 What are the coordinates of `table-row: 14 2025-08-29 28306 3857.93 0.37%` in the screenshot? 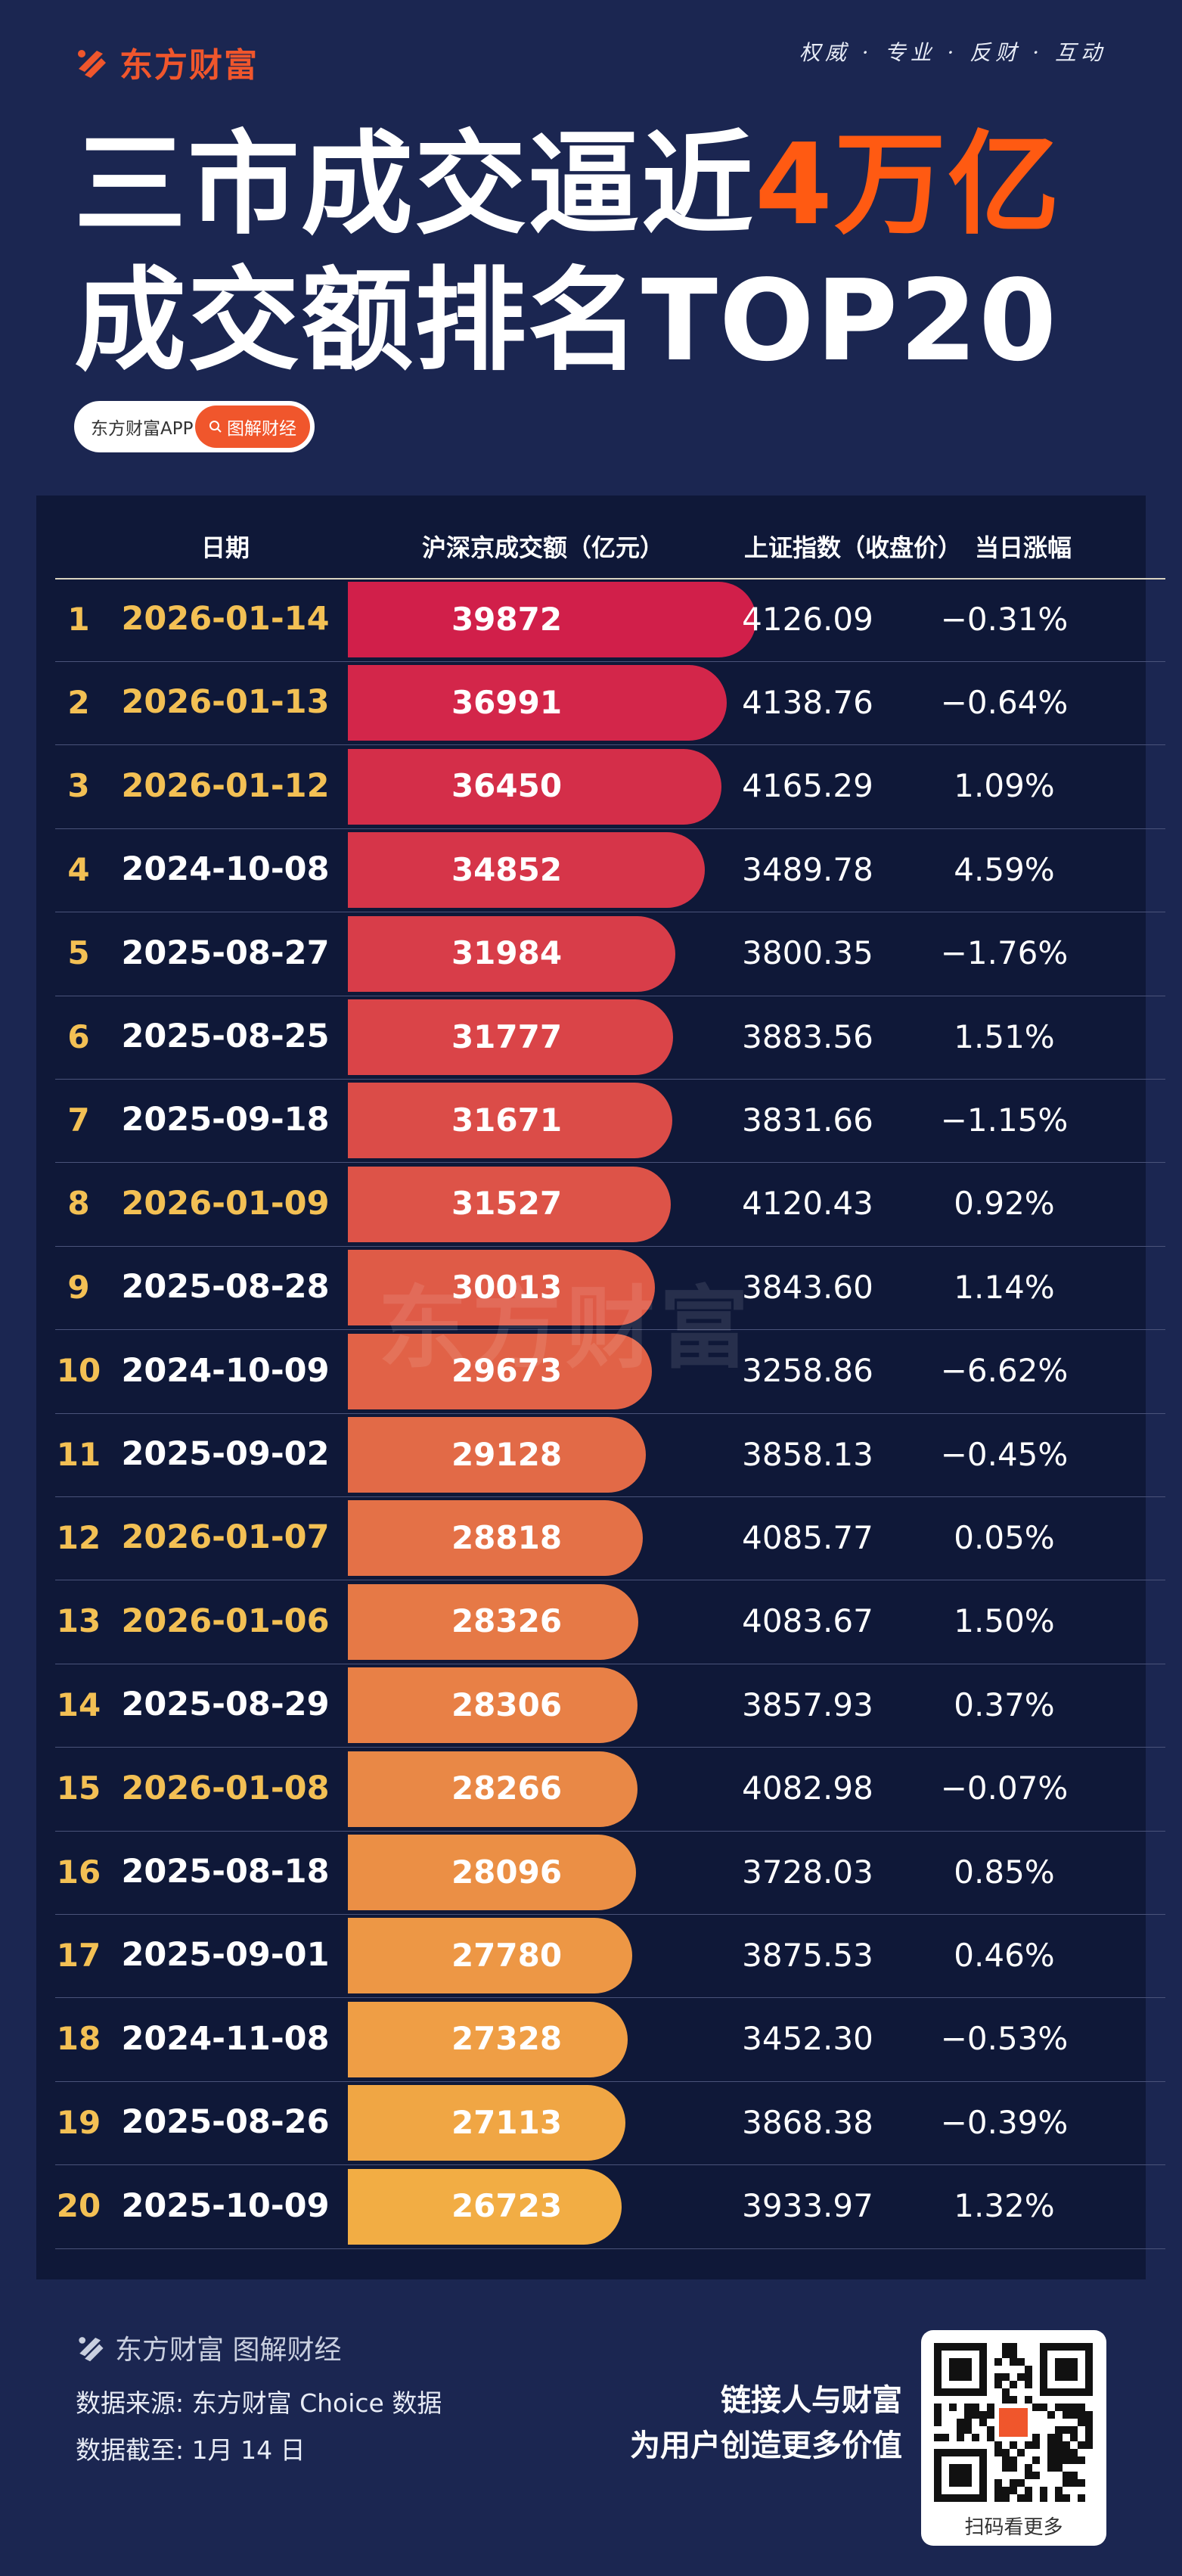 It's located at (600, 1706).